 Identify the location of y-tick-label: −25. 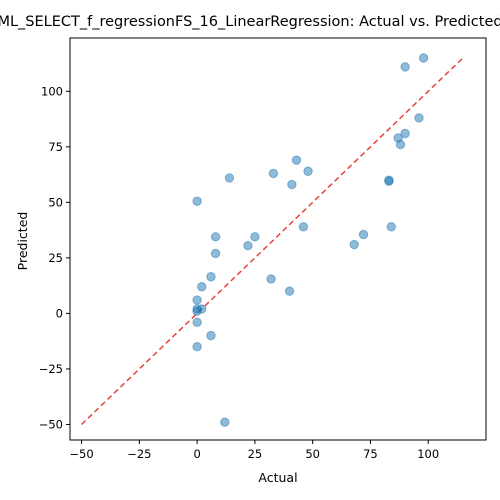
(51, 369).